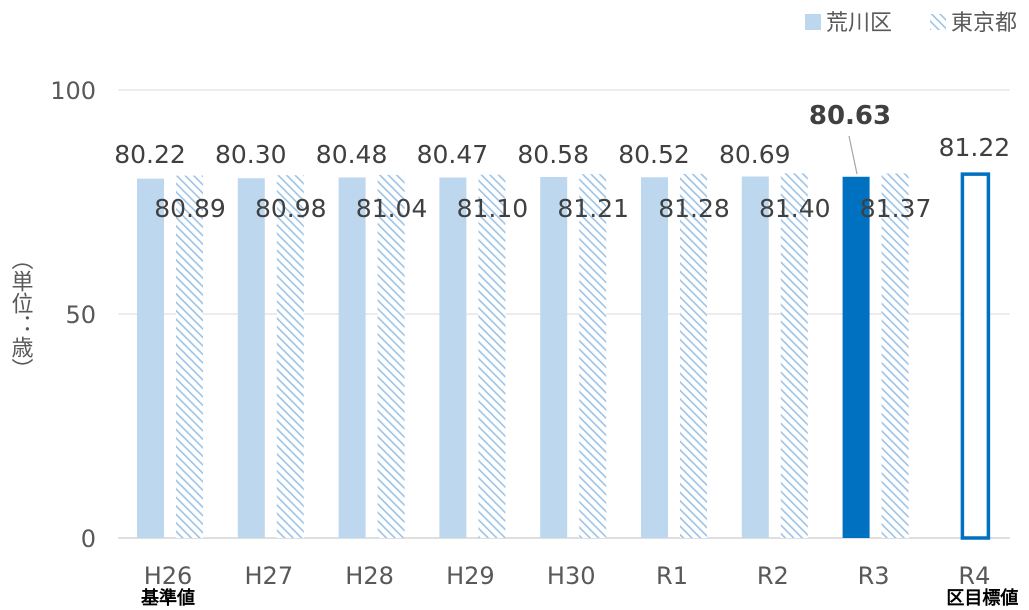 The height and width of the screenshot is (610, 1029). Describe the element at coordinates (984, 23) in the screenshot. I see `legend-label-tokyo: 東京都` at that location.